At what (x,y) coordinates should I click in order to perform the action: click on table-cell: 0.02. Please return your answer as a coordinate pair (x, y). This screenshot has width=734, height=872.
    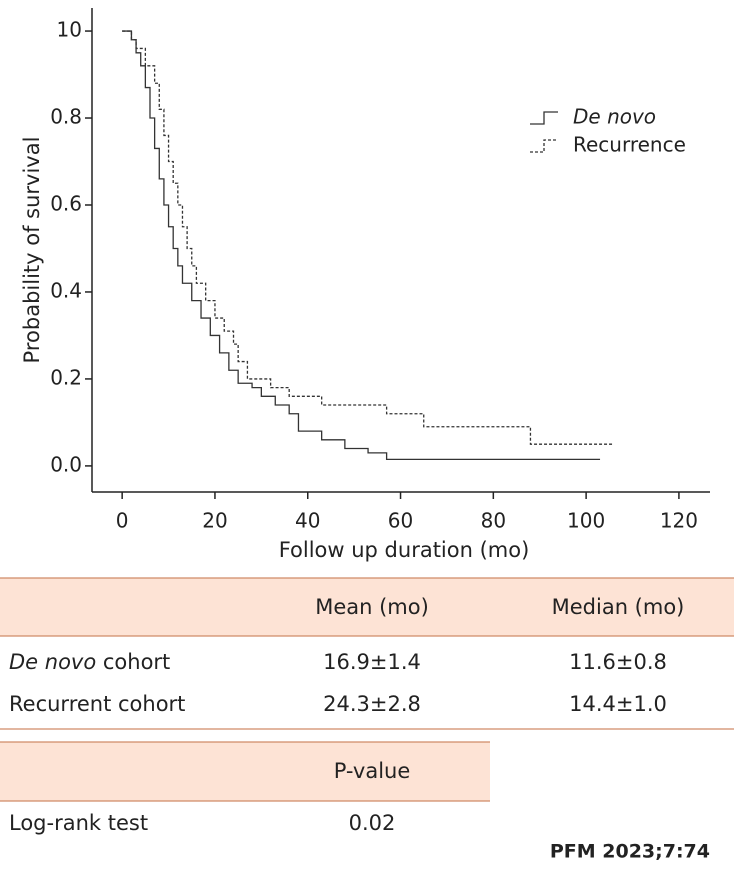
    Looking at the image, I should click on (372, 823).